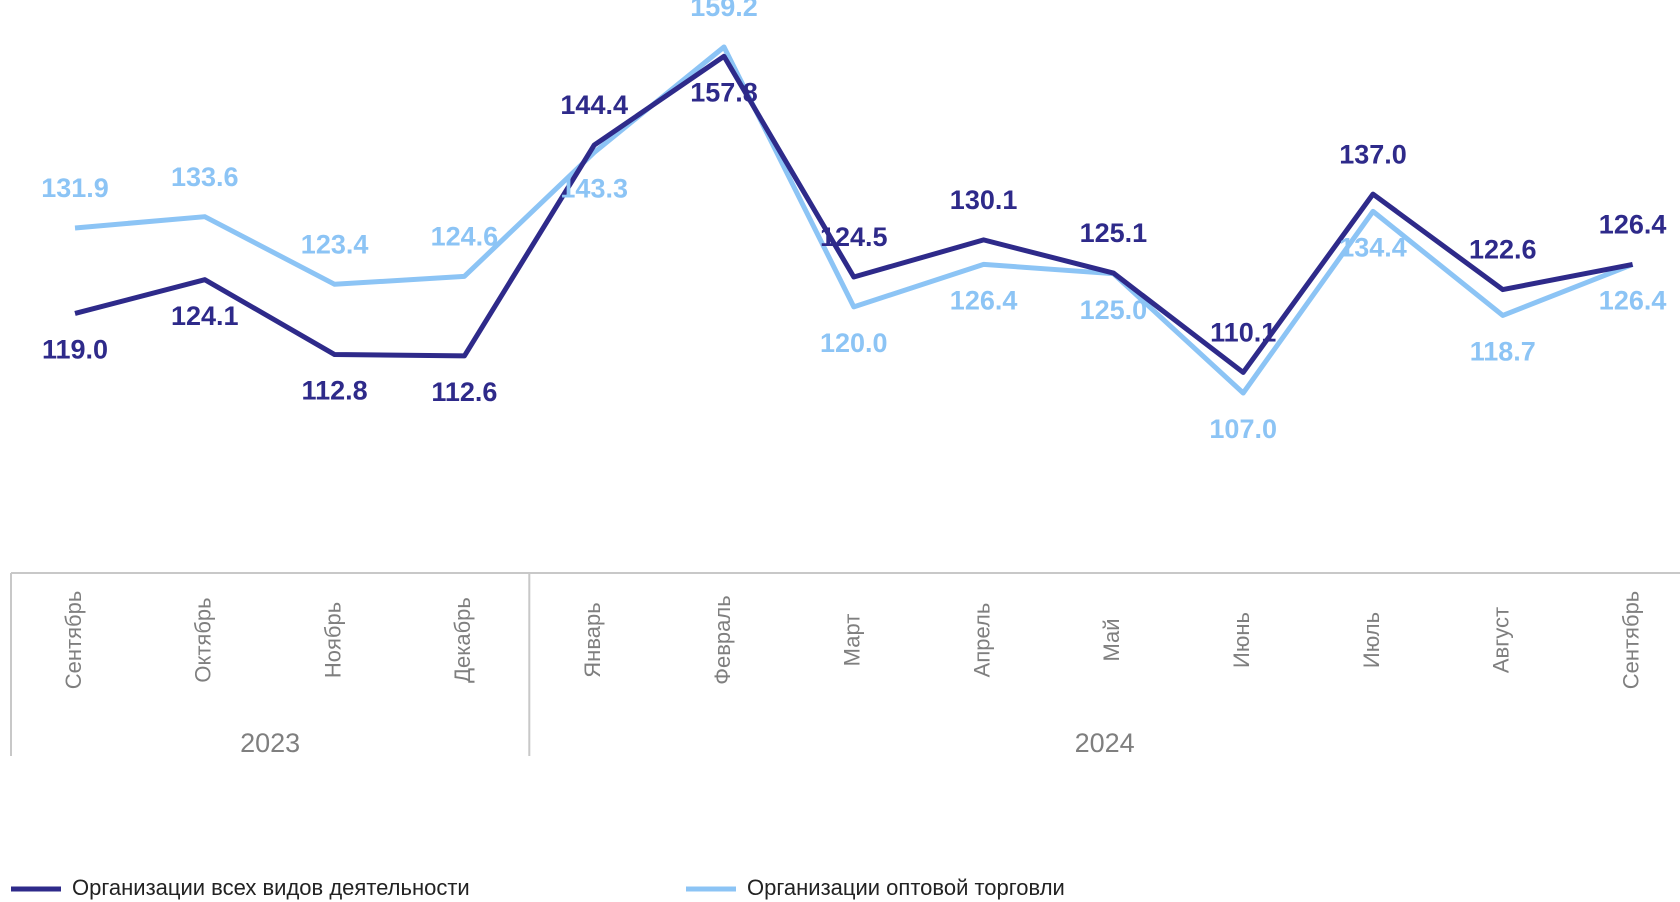 Image resolution: width=1680 pixels, height=902 pixels. Describe the element at coordinates (592, 639) in the screenshot. I see `x-tick-label: Январь` at that location.